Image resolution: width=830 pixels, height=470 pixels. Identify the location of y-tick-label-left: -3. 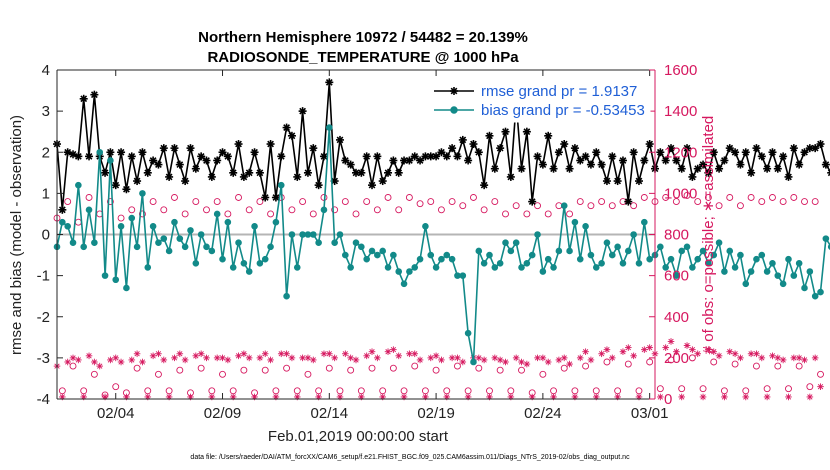
(43, 358).